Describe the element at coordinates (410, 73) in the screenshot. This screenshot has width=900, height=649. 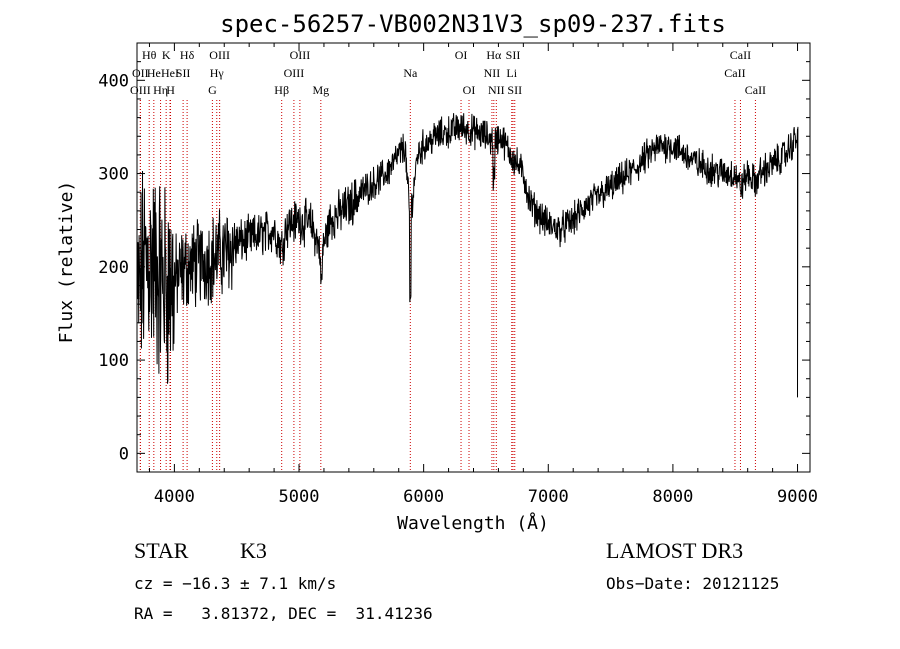
I see `line-label: Na` at that location.